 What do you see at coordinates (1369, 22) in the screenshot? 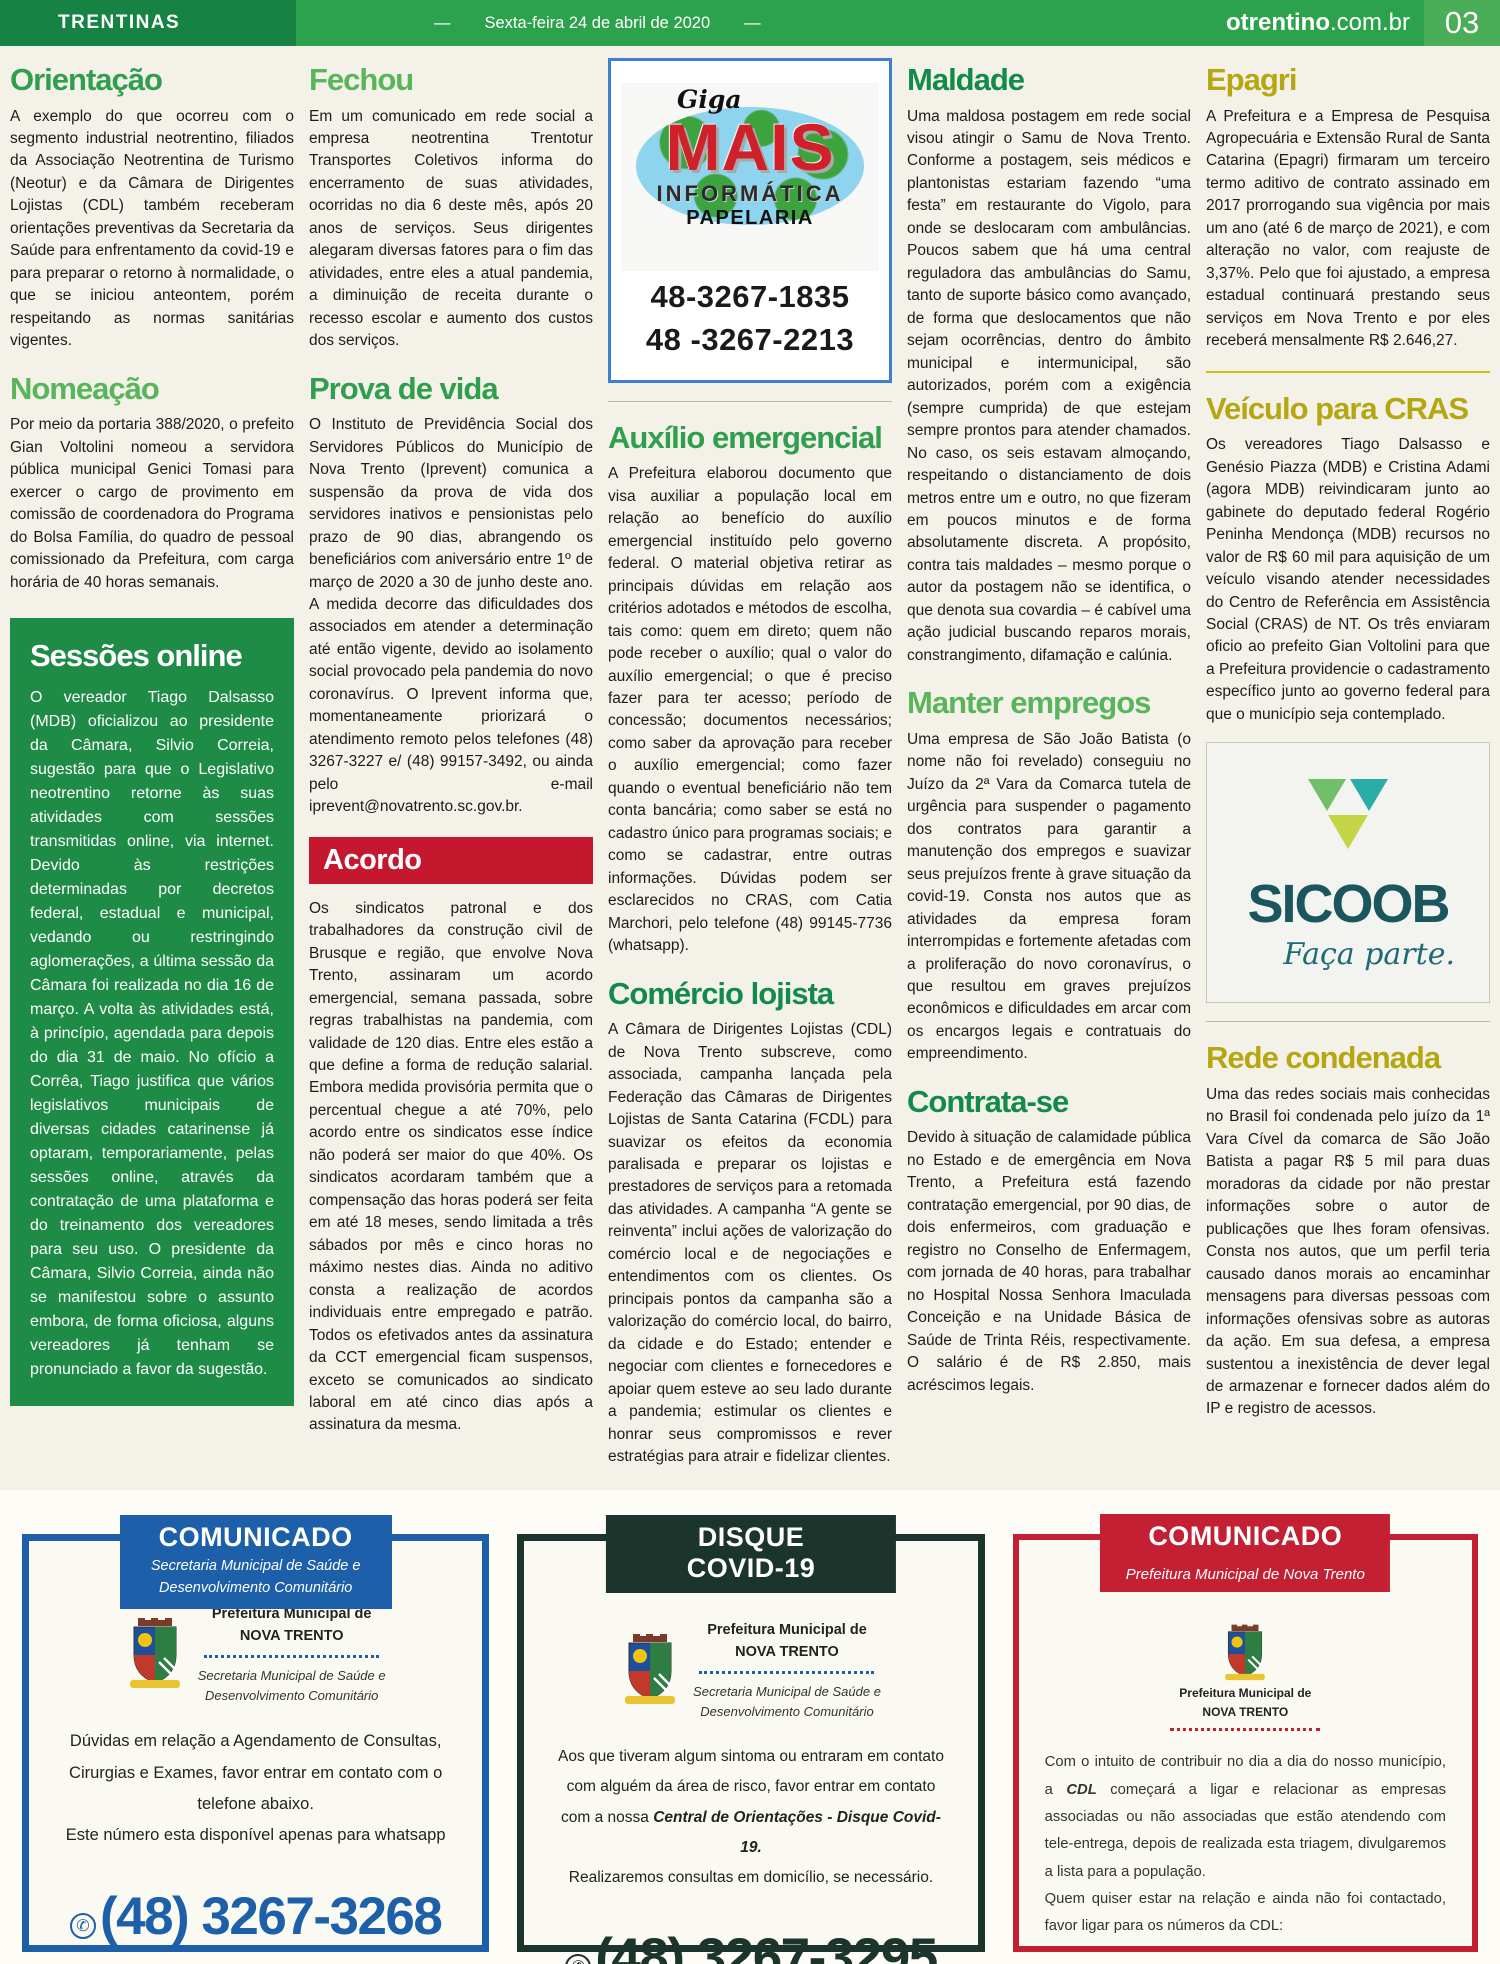
I see `site-url-rest: .com.br` at bounding box center [1369, 22].